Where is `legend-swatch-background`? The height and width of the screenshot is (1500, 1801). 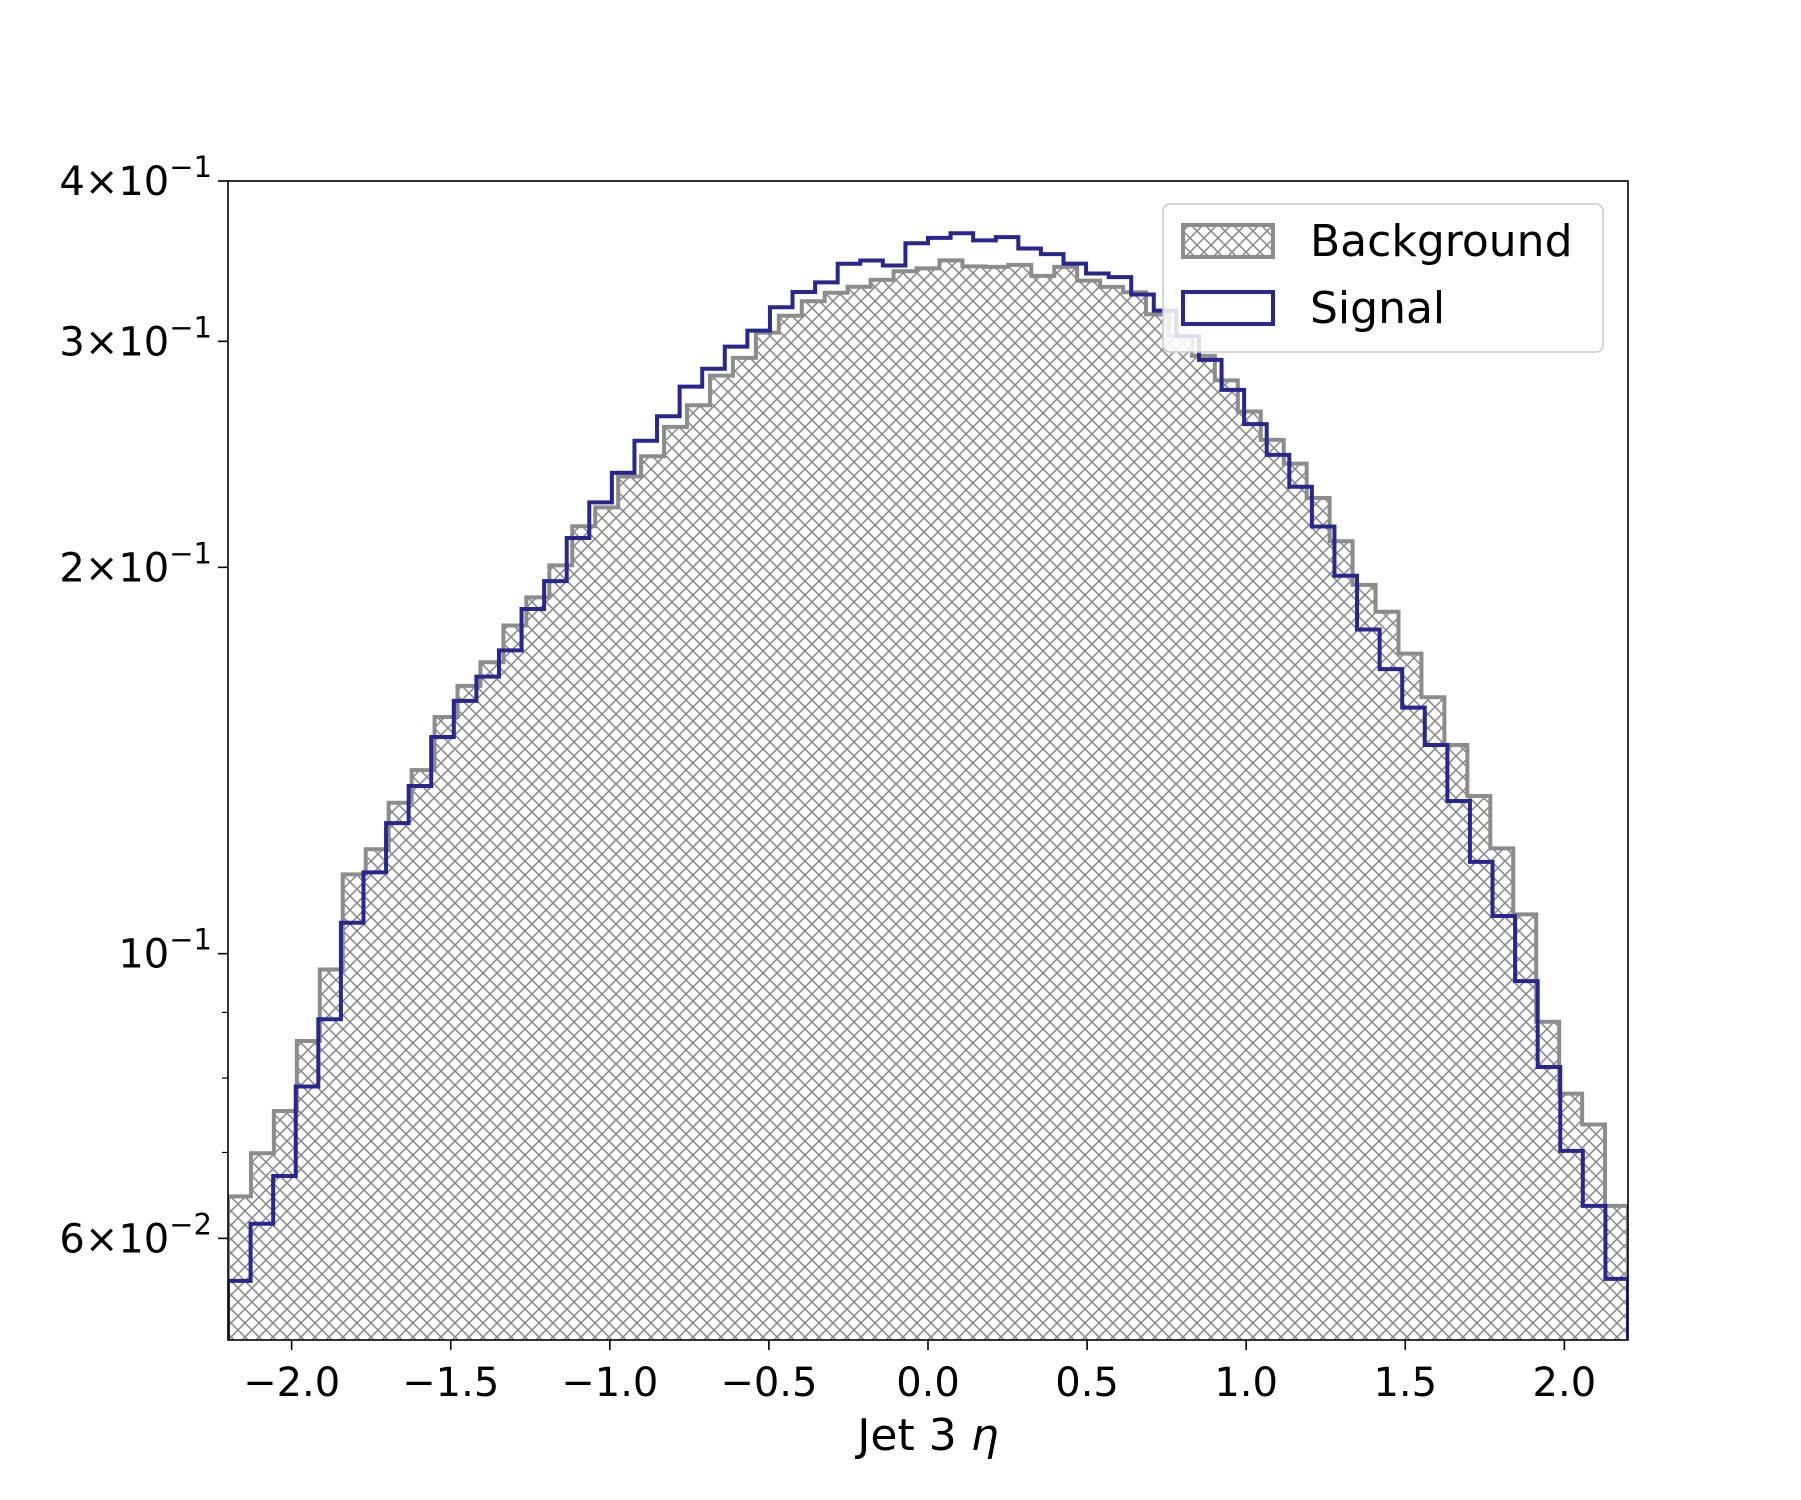
legend-swatch-background is located at coordinates (1228, 241).